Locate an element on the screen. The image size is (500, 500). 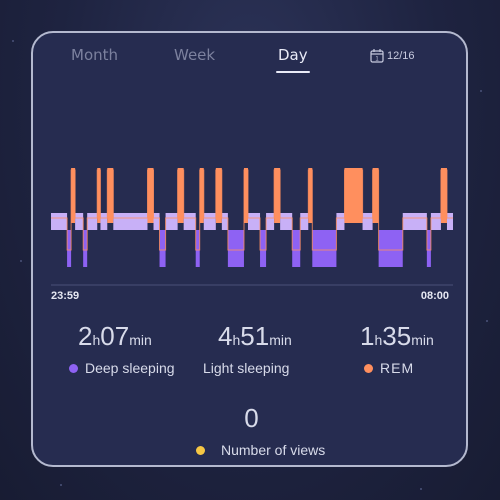
date-picker: 1 12/16 is located at coordinates (392, 55).